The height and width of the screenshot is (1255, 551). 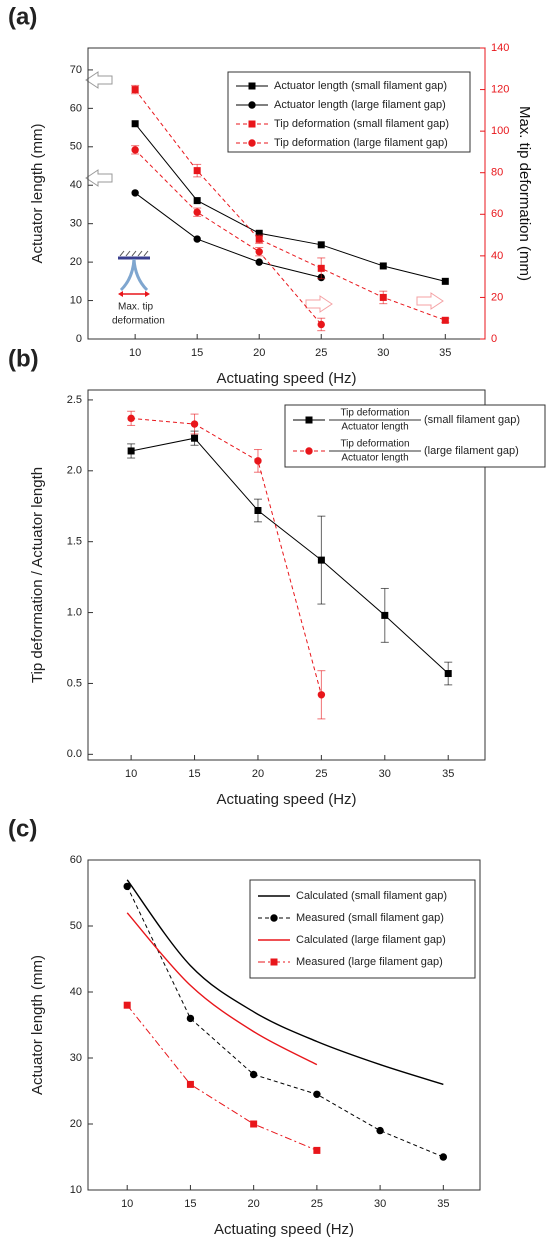 I want to click on legend-label: Actuator length (small filament gap), so click(x=360, y=86).